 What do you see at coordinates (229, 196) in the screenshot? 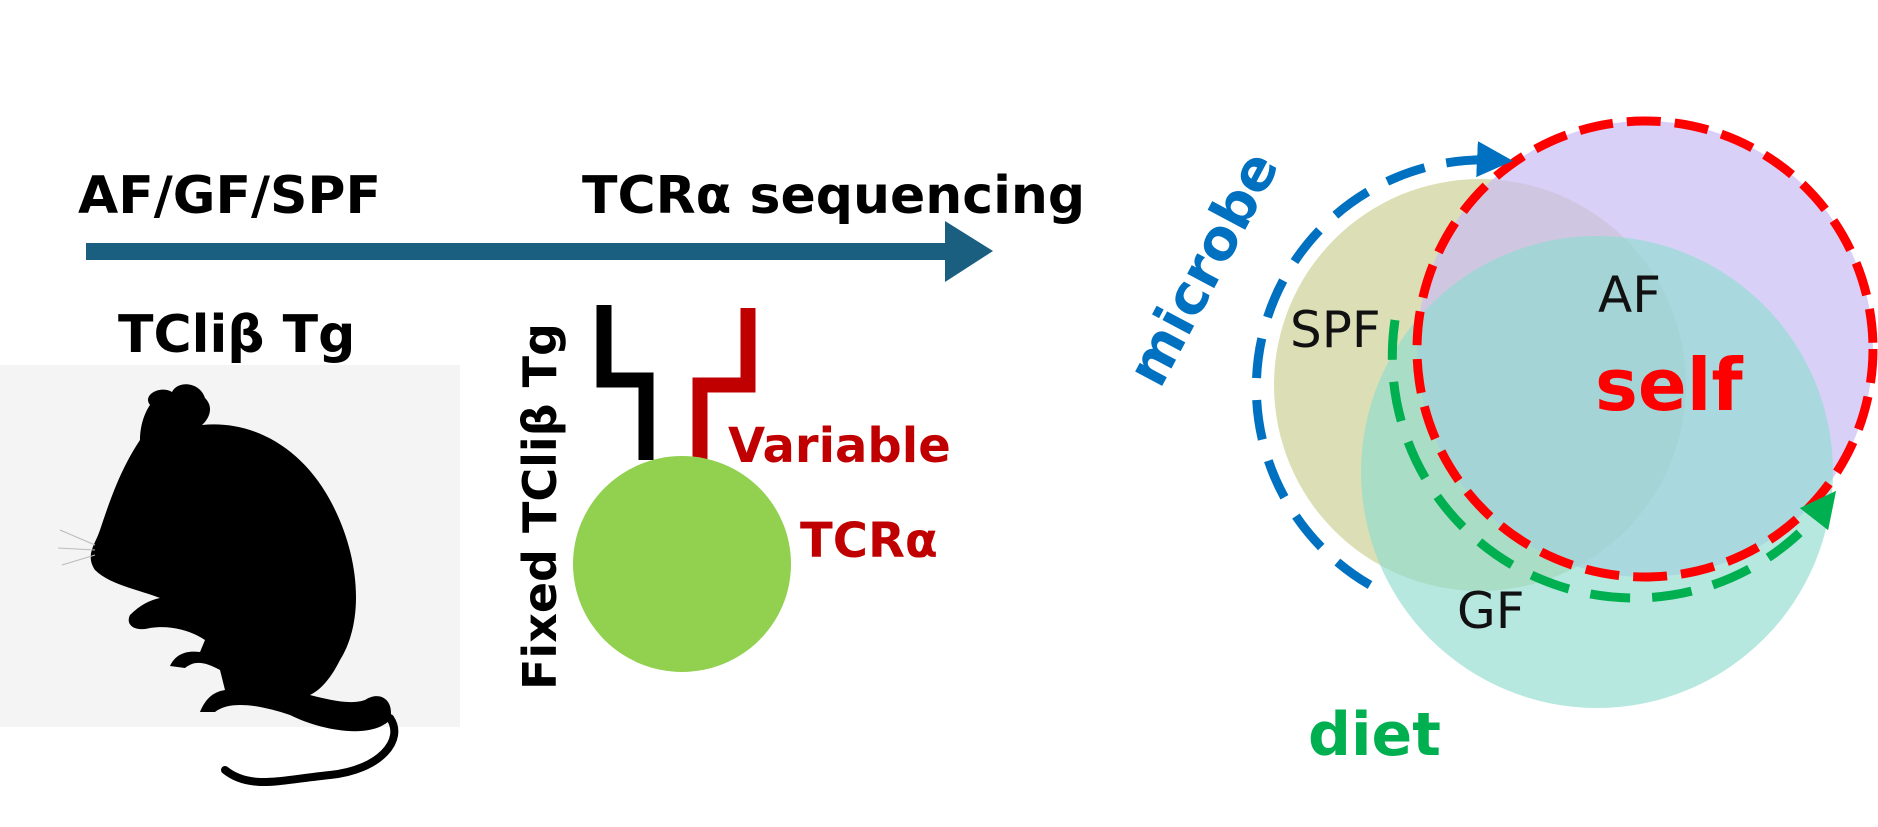
I see `condition-label: AF/GF/SPF` at bounding box center [229, 196].